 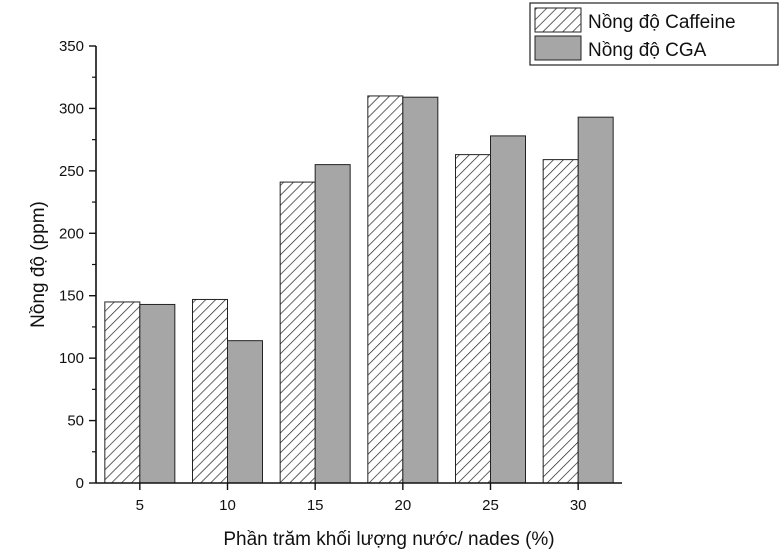 I want to click on legend-swatch-caffeine, so click(x=558, y=20).